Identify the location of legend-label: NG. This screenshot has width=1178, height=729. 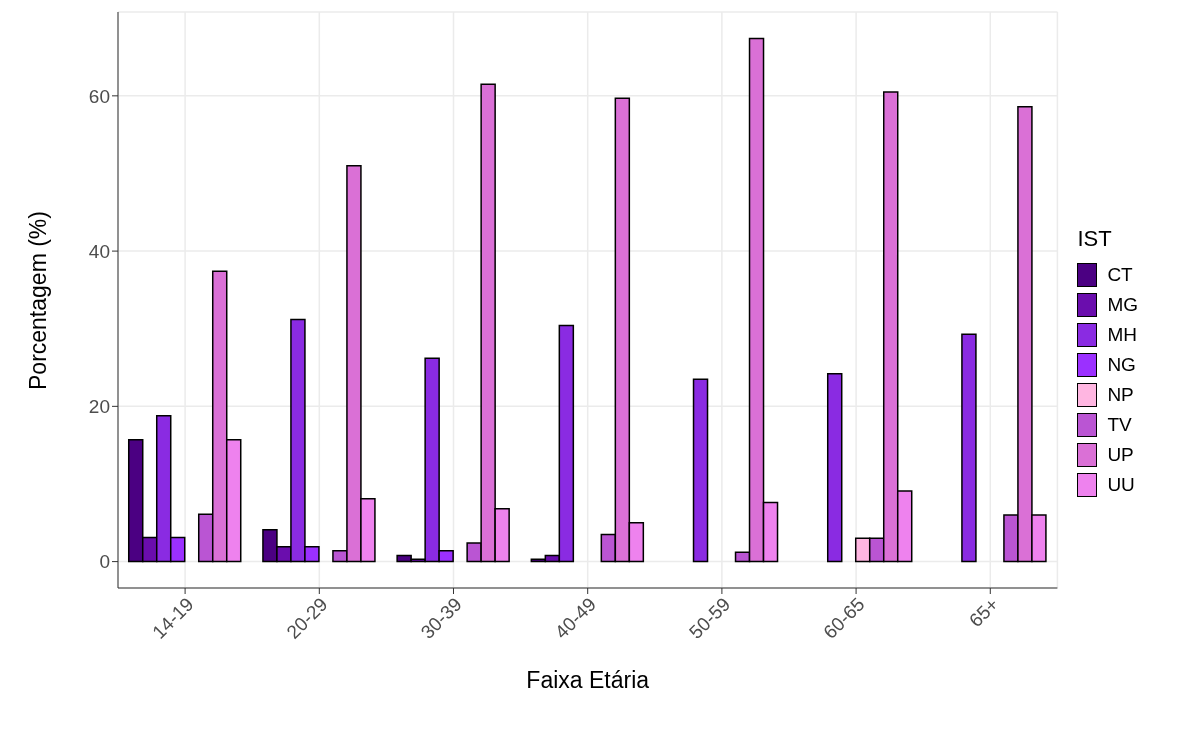
(1121, 365).